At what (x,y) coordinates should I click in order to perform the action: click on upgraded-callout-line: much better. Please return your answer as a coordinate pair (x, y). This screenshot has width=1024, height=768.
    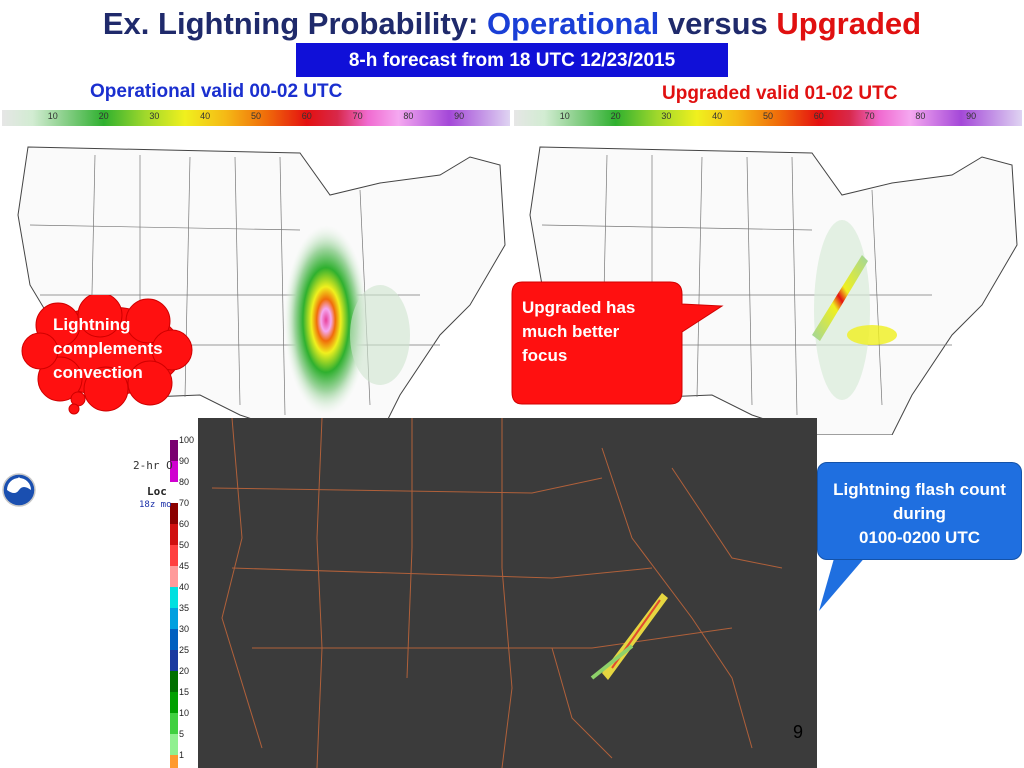
    Looking at the image, I should click on (571, 331).